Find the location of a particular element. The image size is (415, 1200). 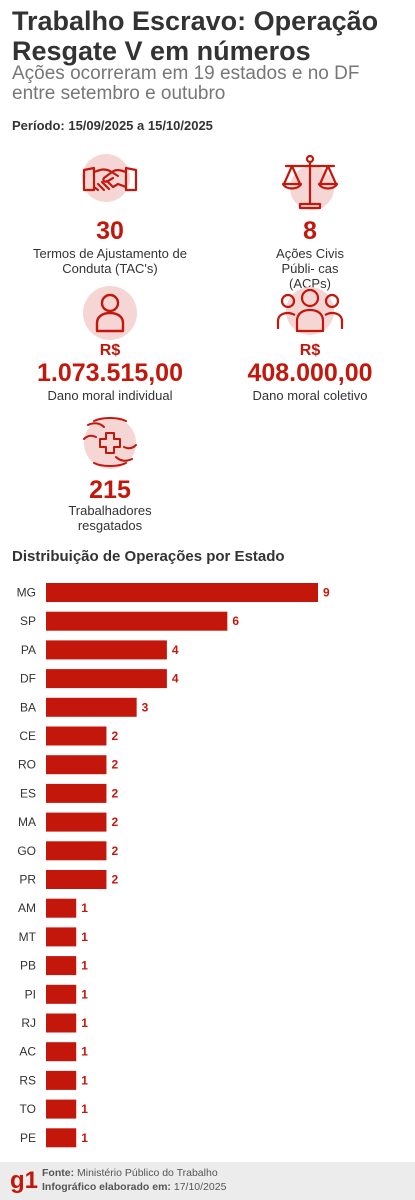

source-value: Ministério Público do Trabalho is located at coordinates (147, 1173).